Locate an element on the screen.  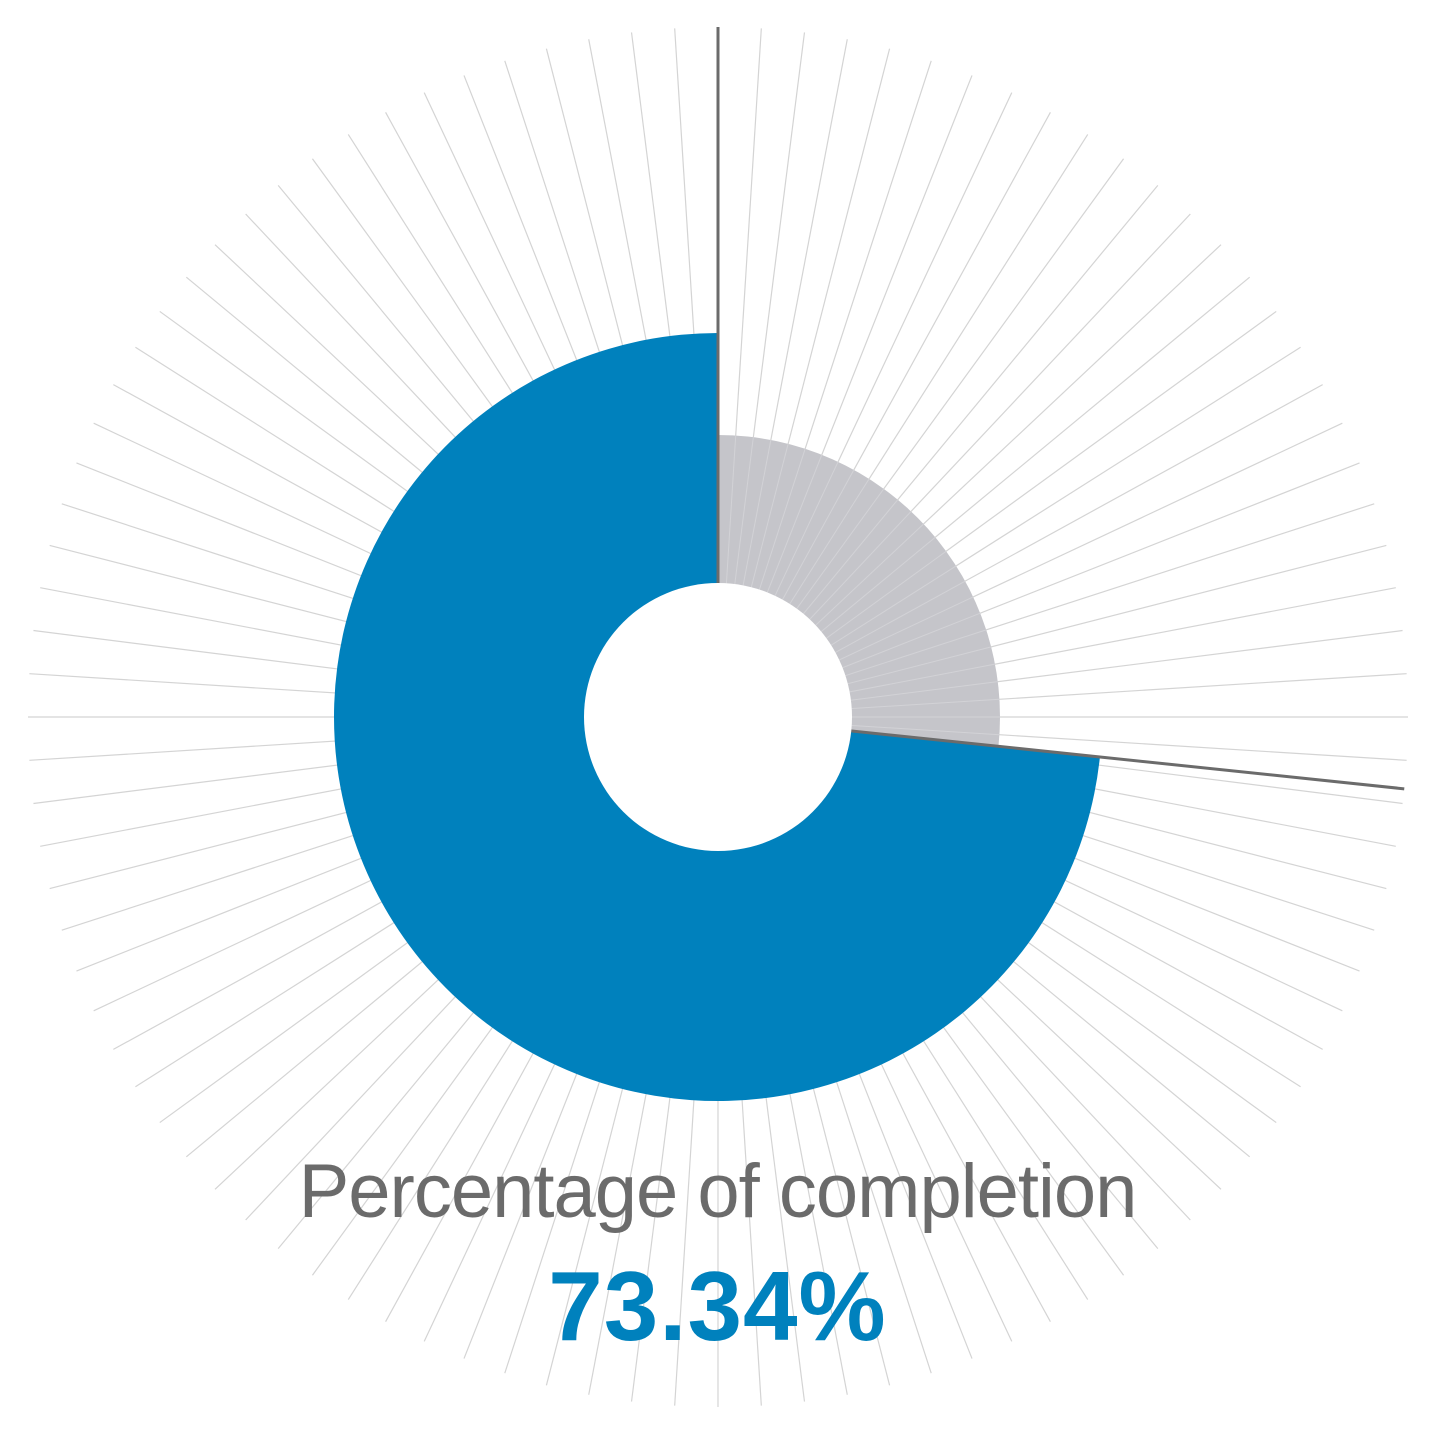
completion-percentage-value: 73.34% is located at coordinates (717, 1306).